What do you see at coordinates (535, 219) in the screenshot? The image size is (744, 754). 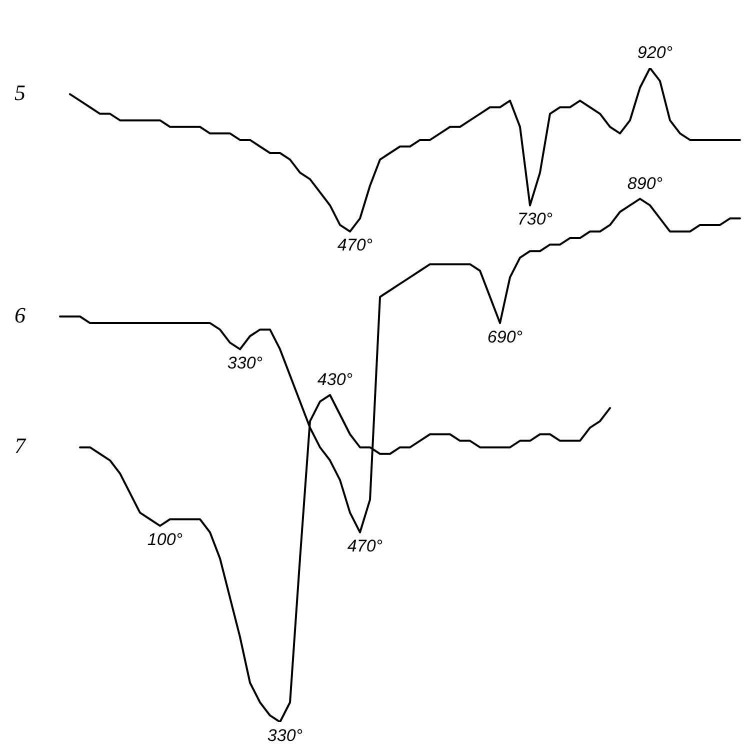 I see `annotation: 730°` at bounding box center [535, 219].